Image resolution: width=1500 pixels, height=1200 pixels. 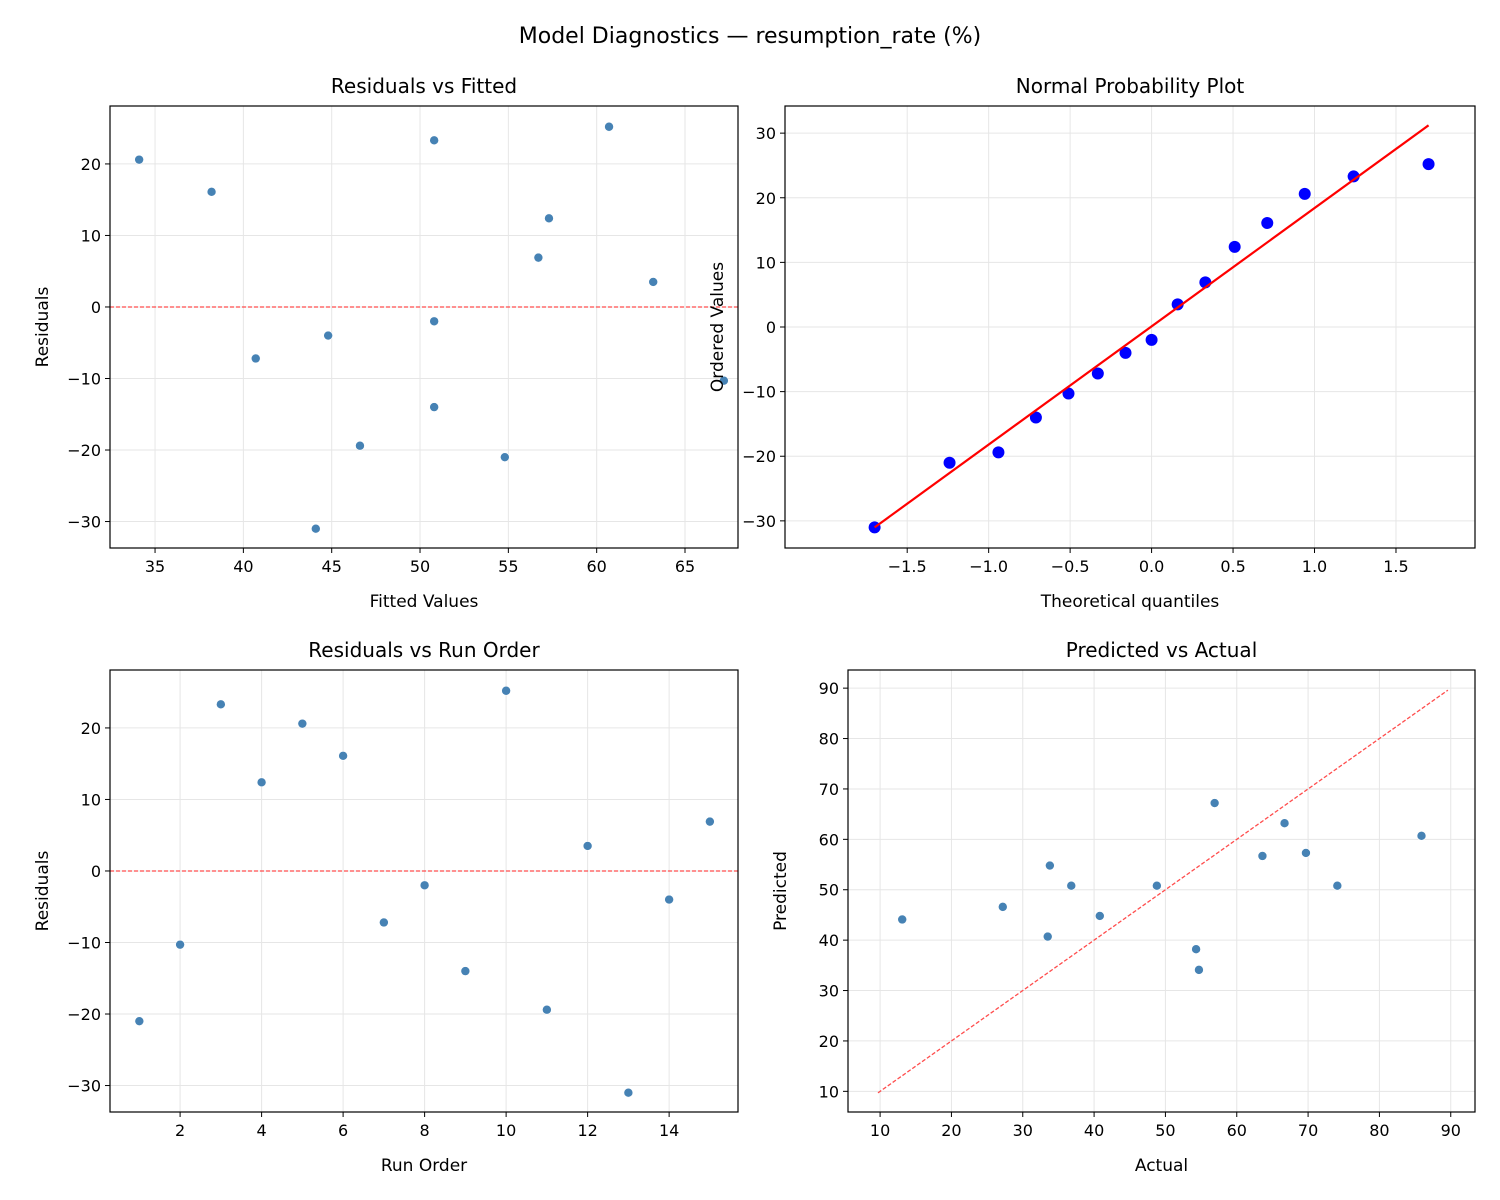 What do you see at coordinates (1130, 602) in the screenshot?
I see `x-axis-label: Theoretical quantiles` at bounding box center [1130, 602].